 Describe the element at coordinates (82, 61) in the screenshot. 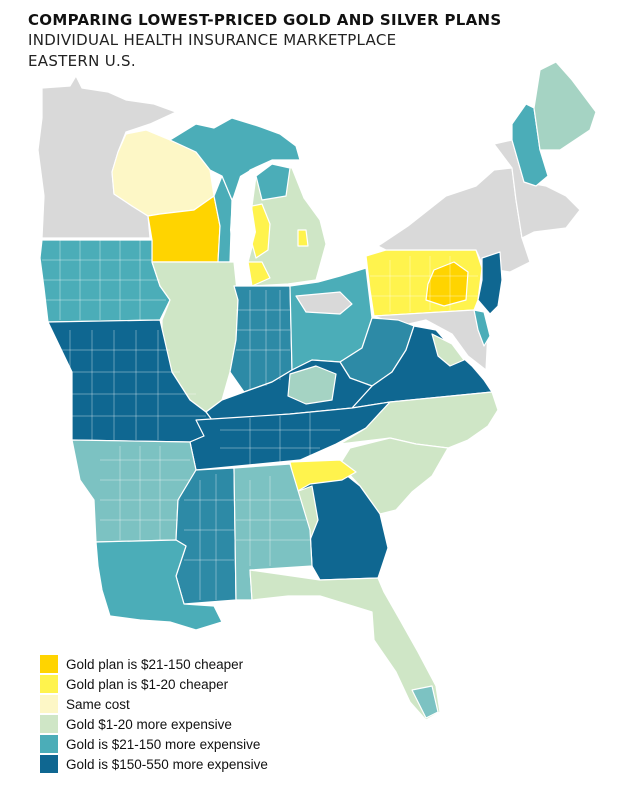

I see `subtitle-region: EASTERN U.S.` at that location.